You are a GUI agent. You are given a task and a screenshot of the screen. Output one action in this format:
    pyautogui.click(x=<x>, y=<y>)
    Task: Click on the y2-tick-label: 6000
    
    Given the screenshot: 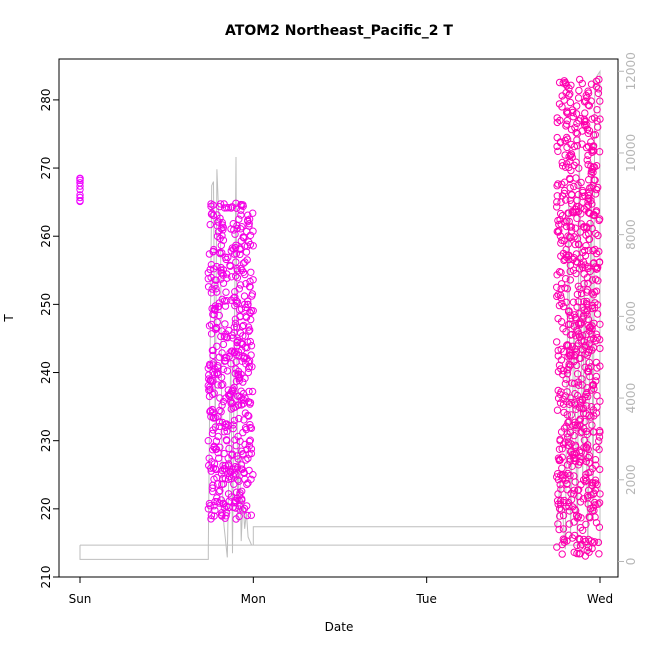 What is the action you would take?
    pyautogui.click(x=631, y=316)
    